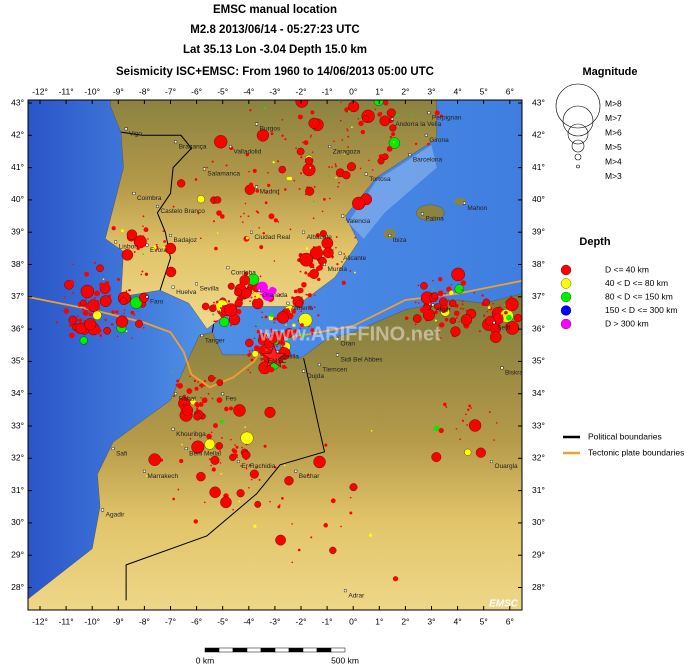 The image size is (700, 667). What do you see at coordinates (316, 376) in the screenshot?
I see `place-label: Oujda` at bounding box center [316, 376].